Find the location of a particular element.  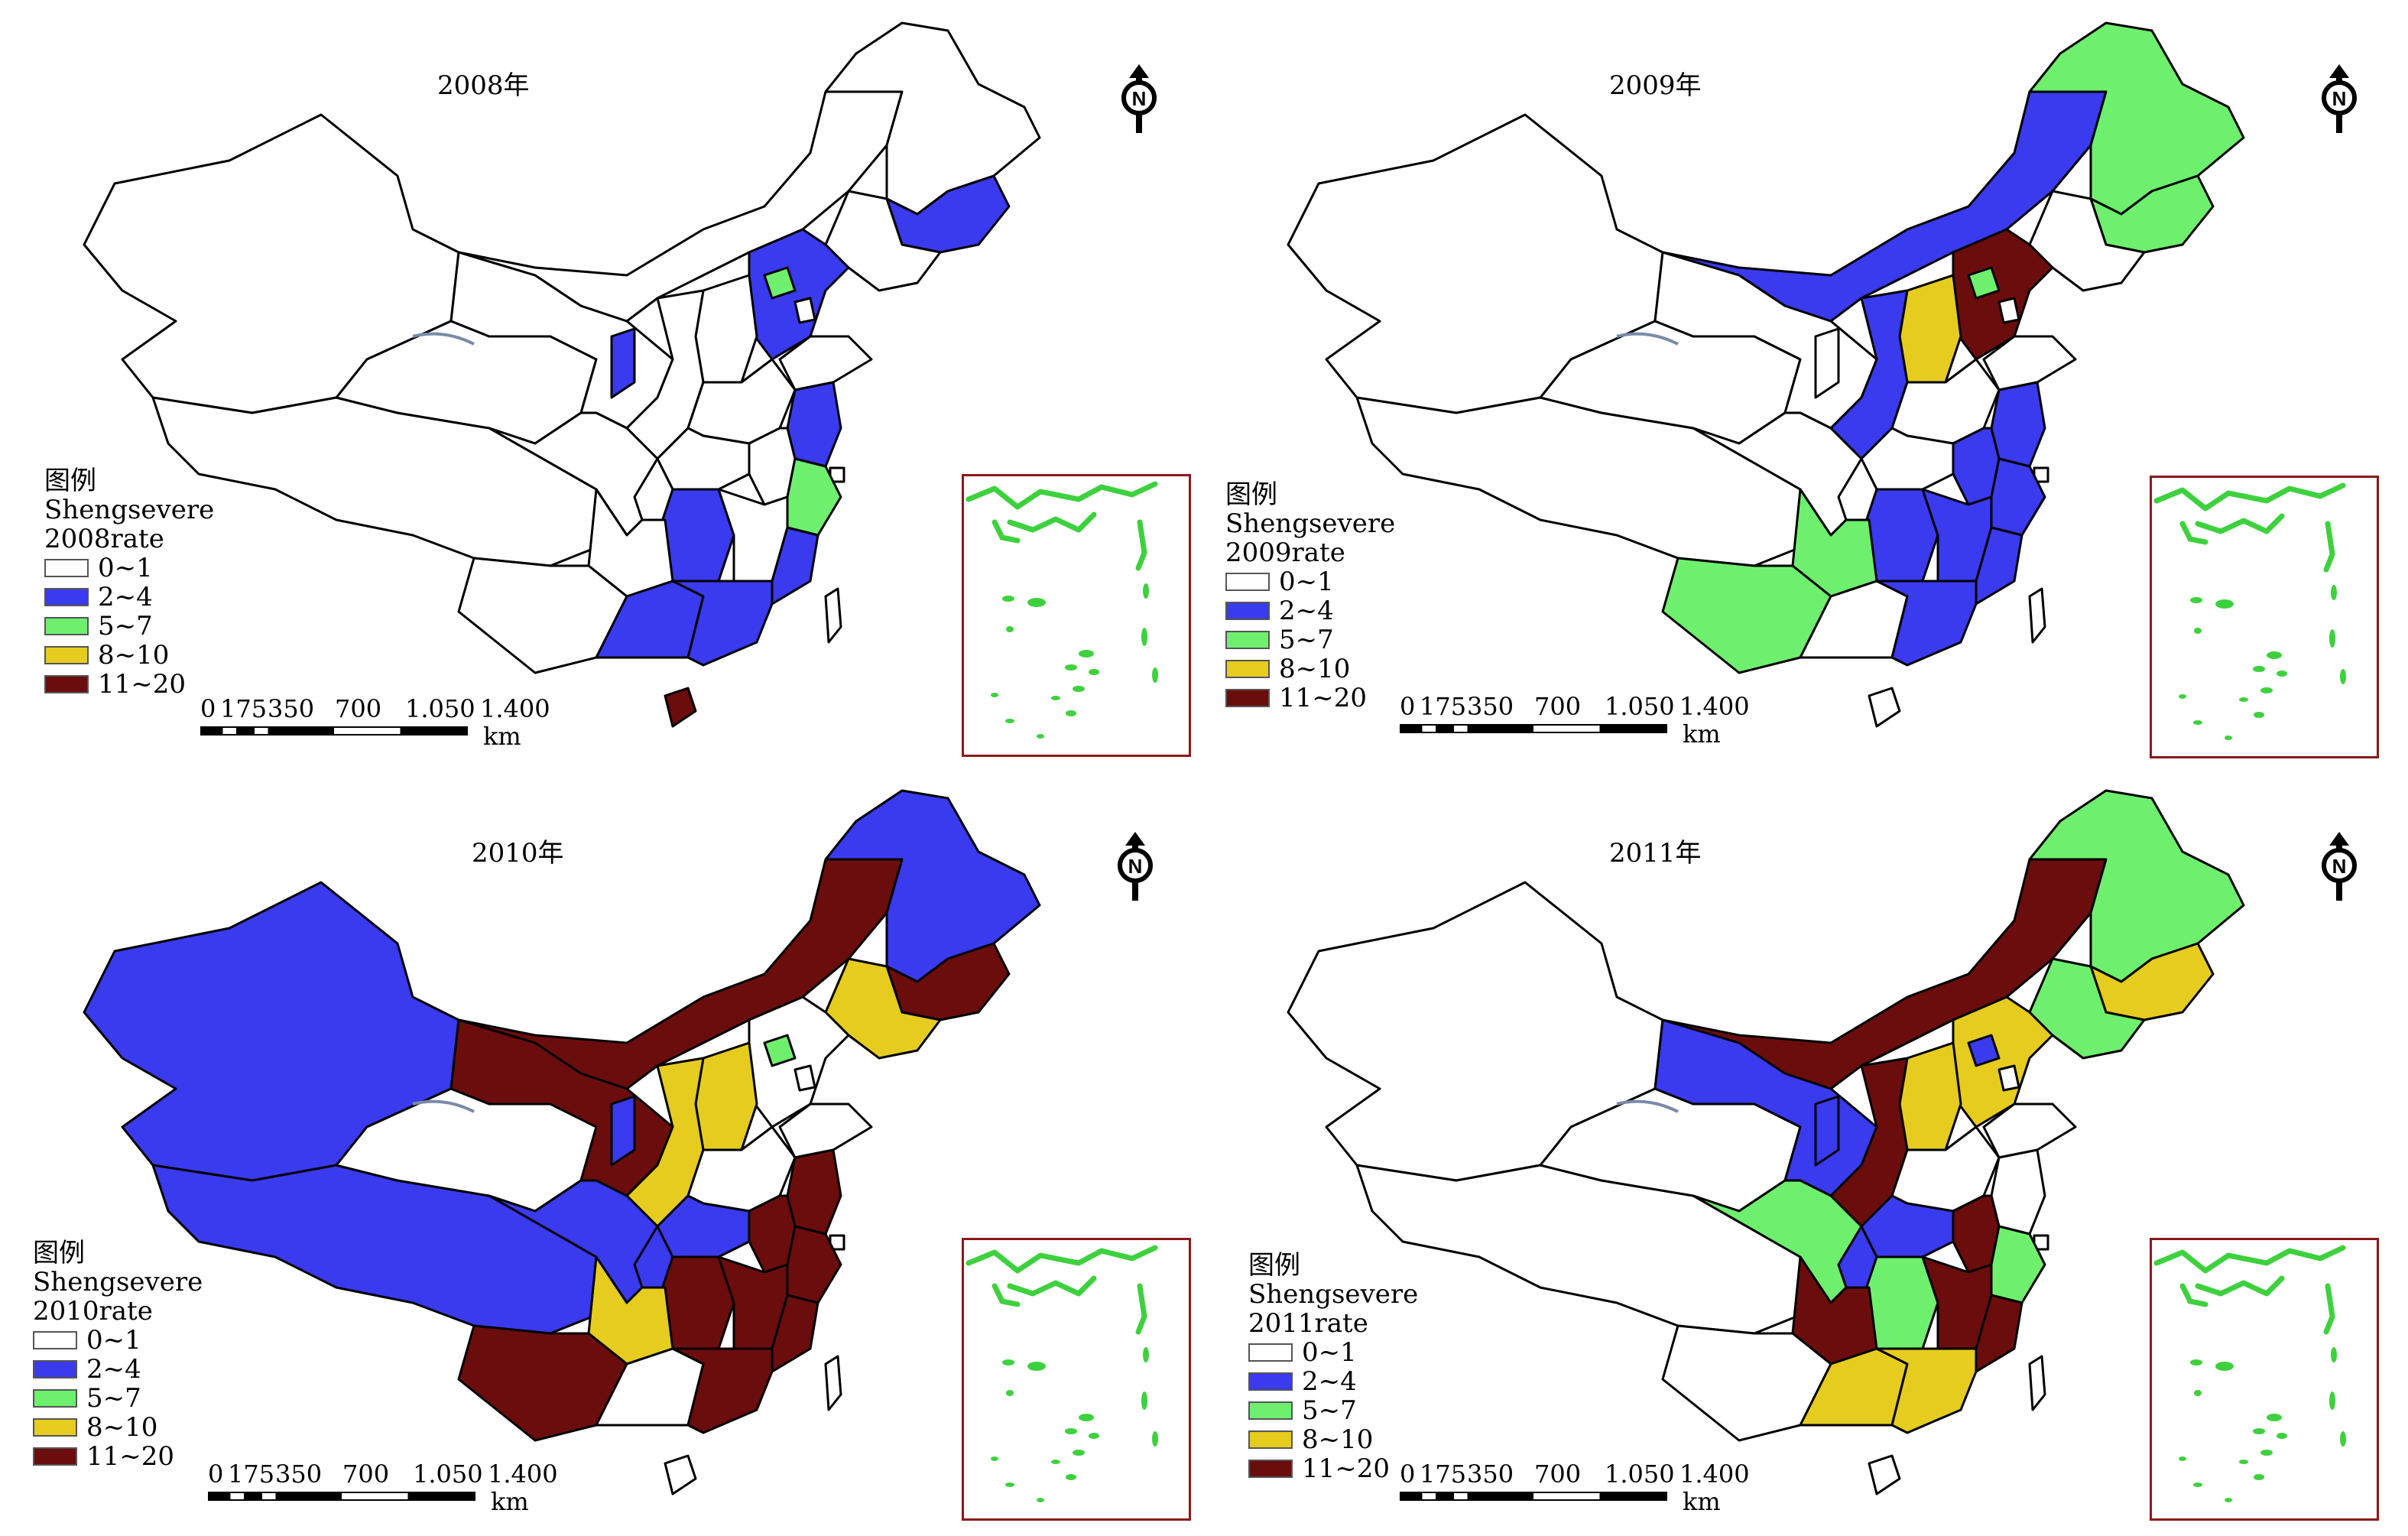

map-title: 2009年 is located at coordinates (1655, 85).